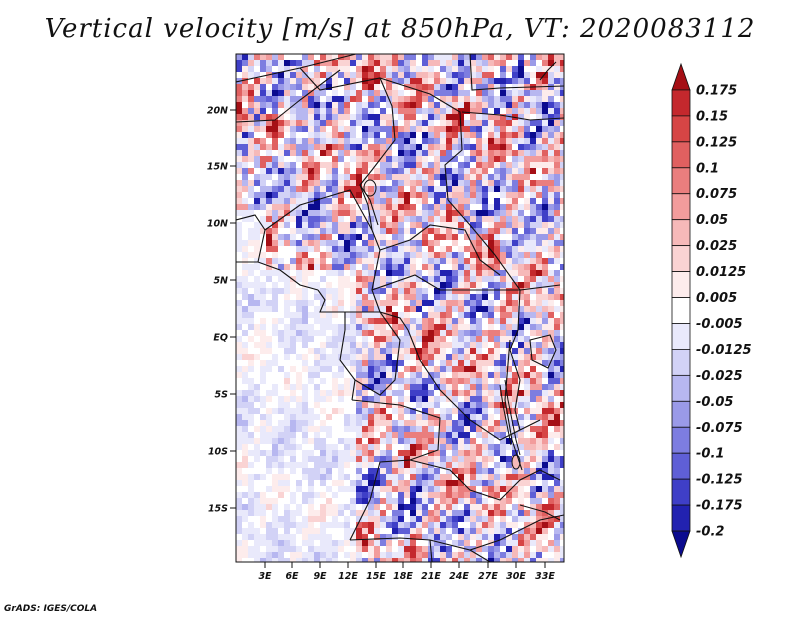 This screenshot has width=800, height=623. I want to click on colorbar-swatch, so click(681, 518).